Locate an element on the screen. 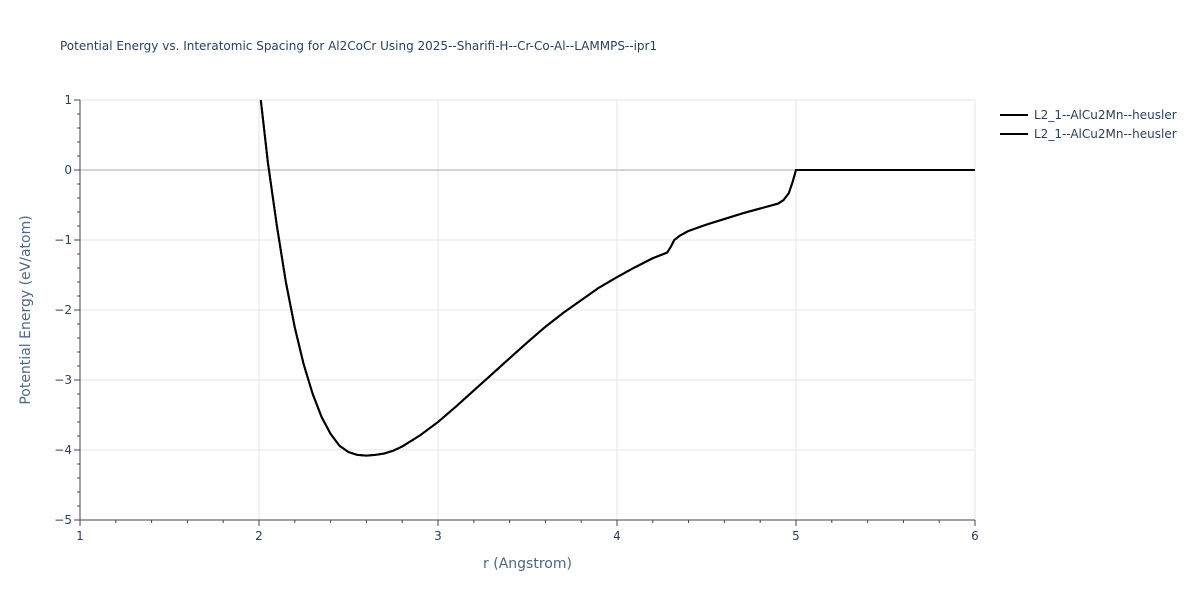 This screenshot has width=1200, height=600. x-tick-label: 1 is located at coordinates (80, 536).